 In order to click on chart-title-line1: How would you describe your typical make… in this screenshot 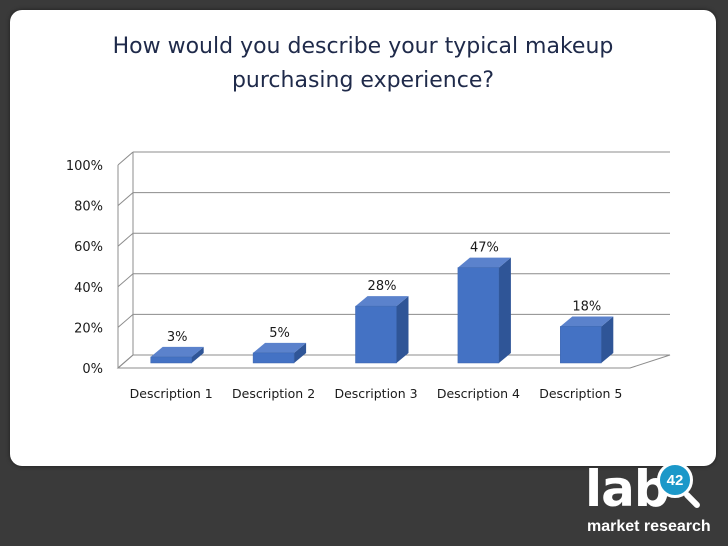, I will do `click(363, 46)`.